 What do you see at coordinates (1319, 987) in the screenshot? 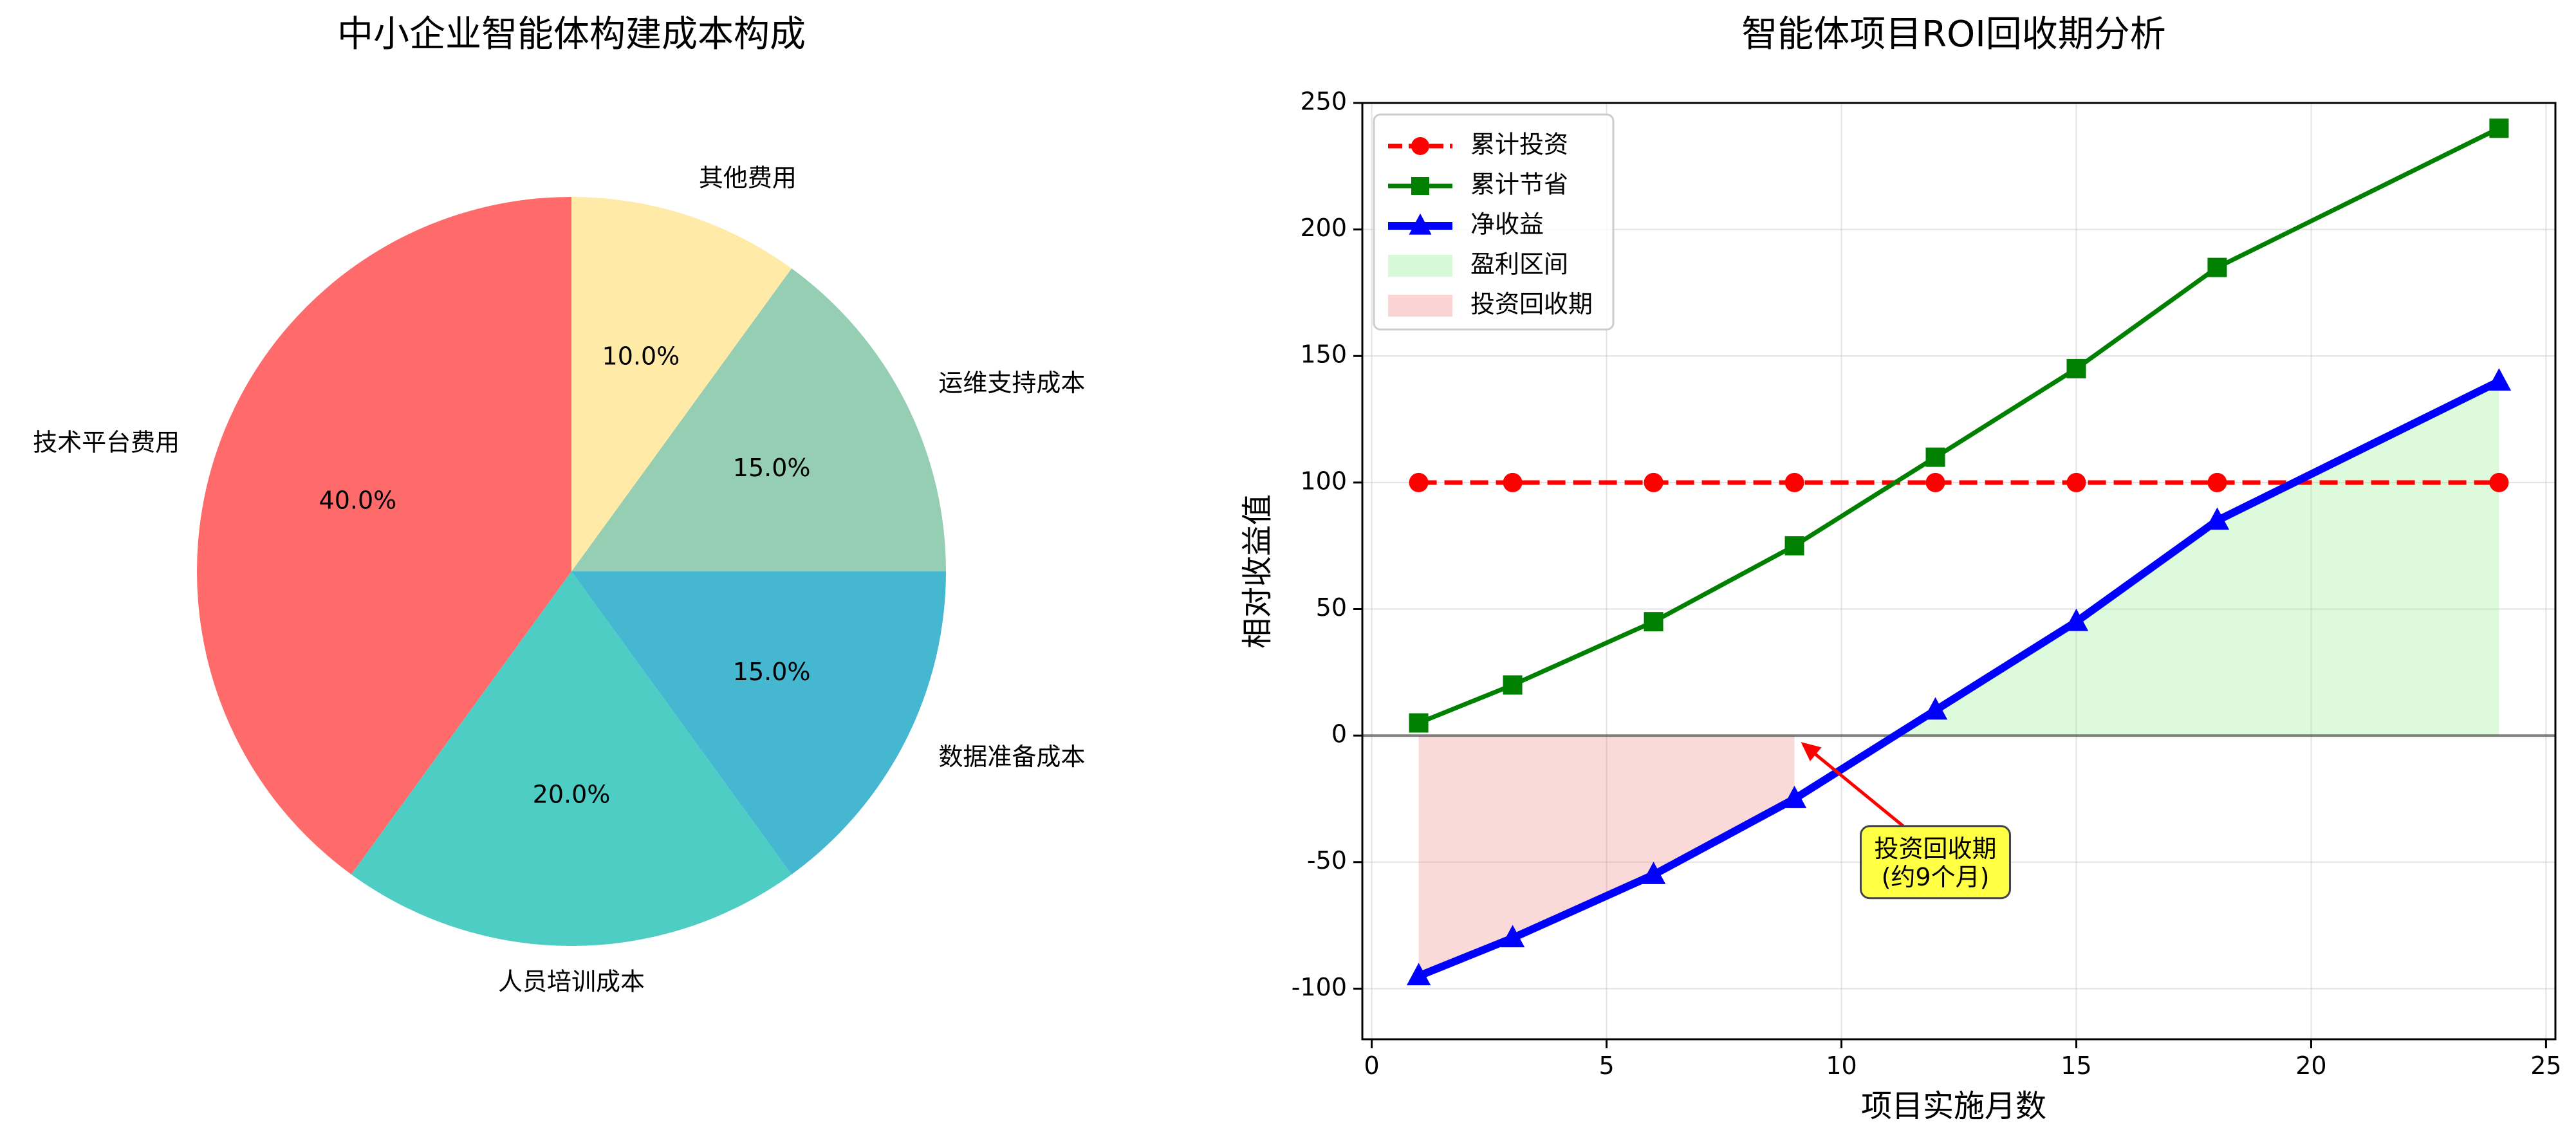
I see `y-tick-label: -100` at bounding box center [1319, 987].